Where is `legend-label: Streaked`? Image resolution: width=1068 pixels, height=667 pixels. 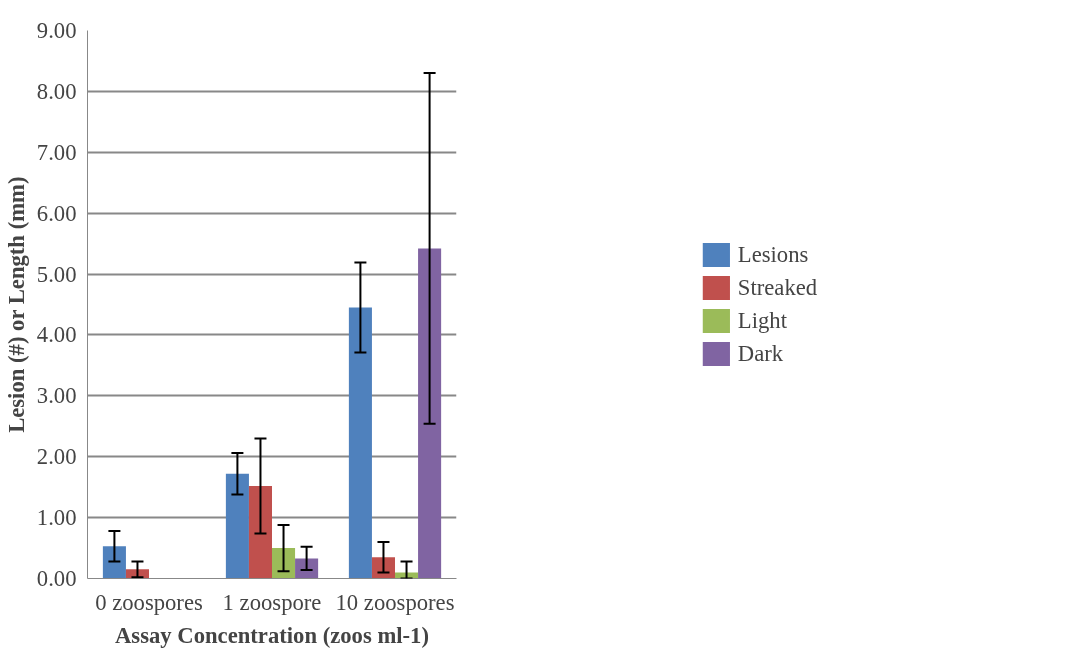 legend-label: Streaked is located at coordinates (777, 287).